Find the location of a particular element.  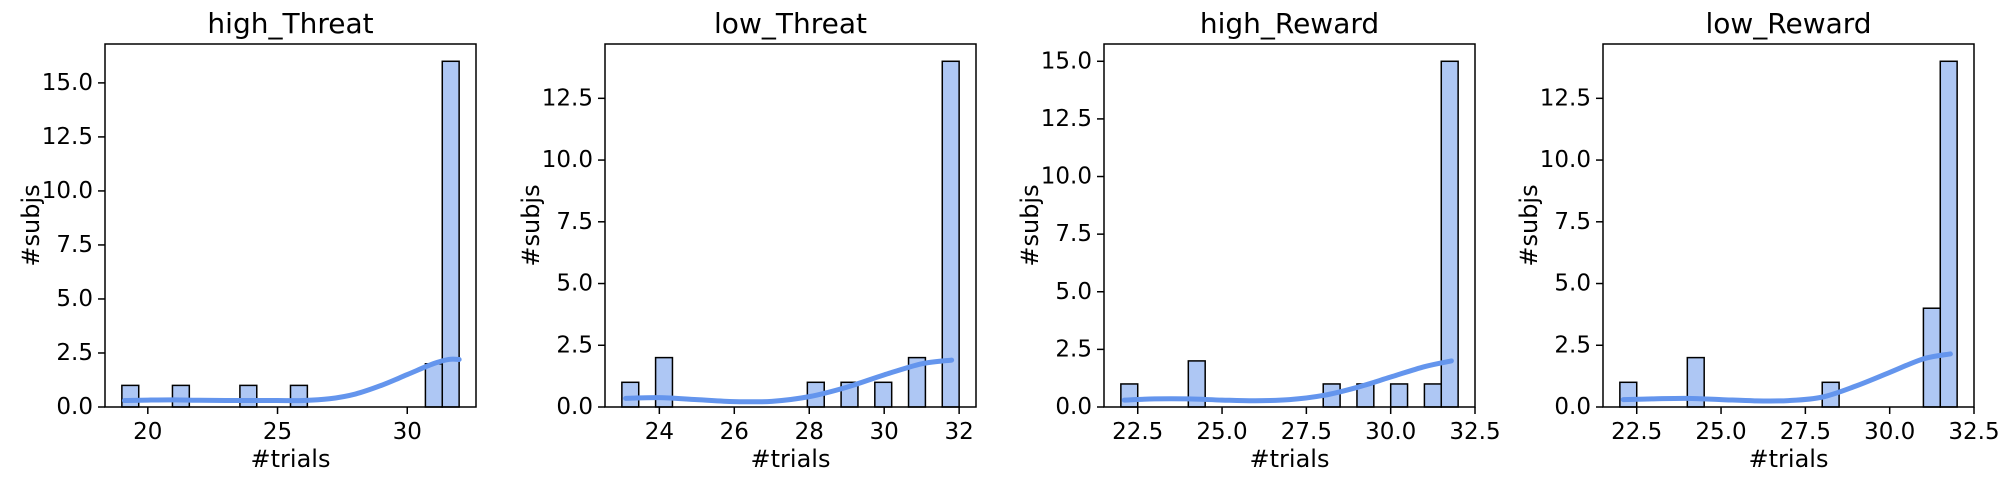

chart-title: high_Reward is located at coordinates (1289, 23).